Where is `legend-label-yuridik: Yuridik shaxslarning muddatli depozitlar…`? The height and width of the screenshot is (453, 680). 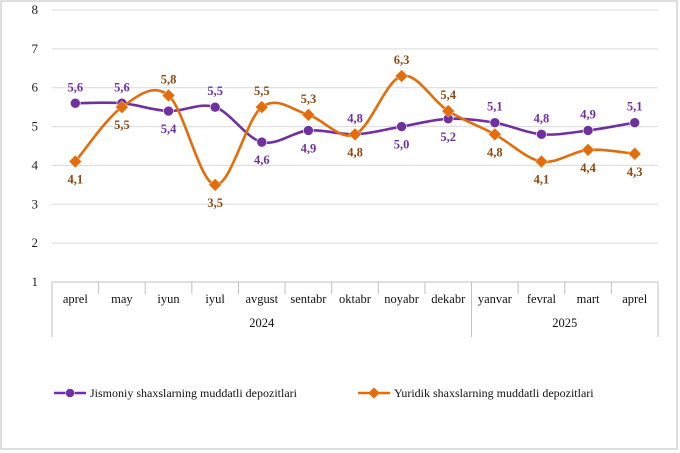 legend-label-yuridik: Yuridik shaxslarning muddatli depozitlar… is located at coordinates (494, 393).